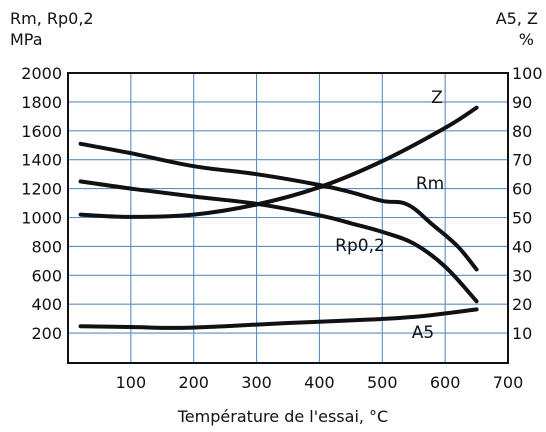 The width and height of the screenshot is (546, 432). What do you see at coordinates (517, 18) in the screenshot?
I see `right-axis-title-line-1: A5, Z` at bounding box center [517, 18].